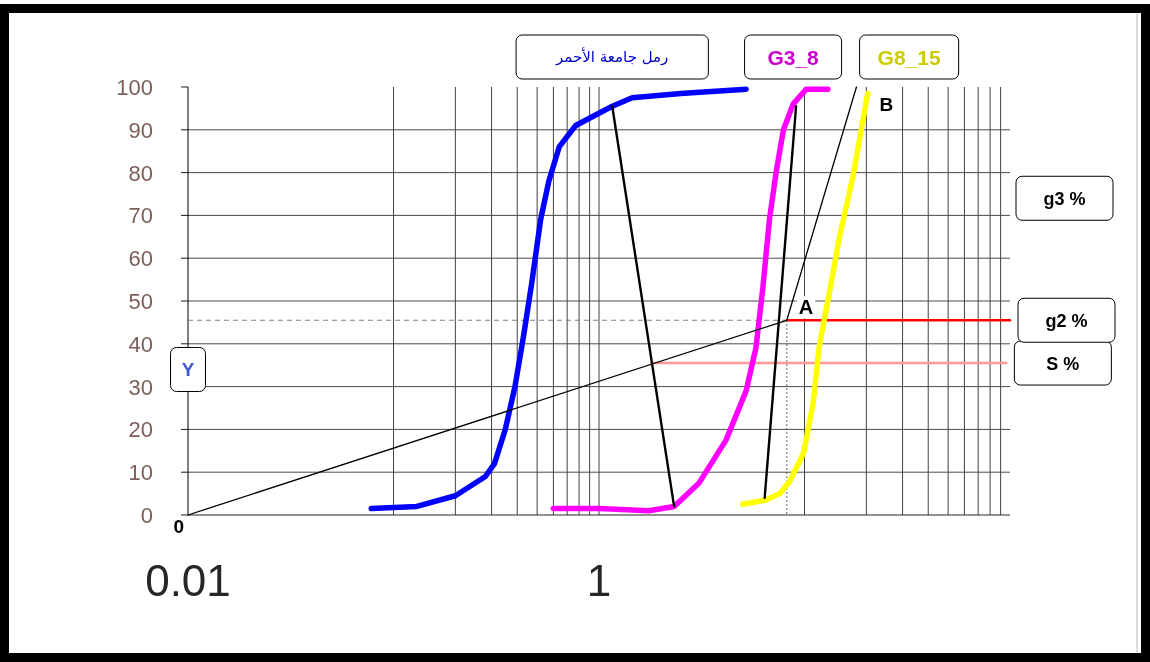 The width and height of the screenshot is (1150, 662). I want to click on y-tick-label: 0, so click(146, 515).